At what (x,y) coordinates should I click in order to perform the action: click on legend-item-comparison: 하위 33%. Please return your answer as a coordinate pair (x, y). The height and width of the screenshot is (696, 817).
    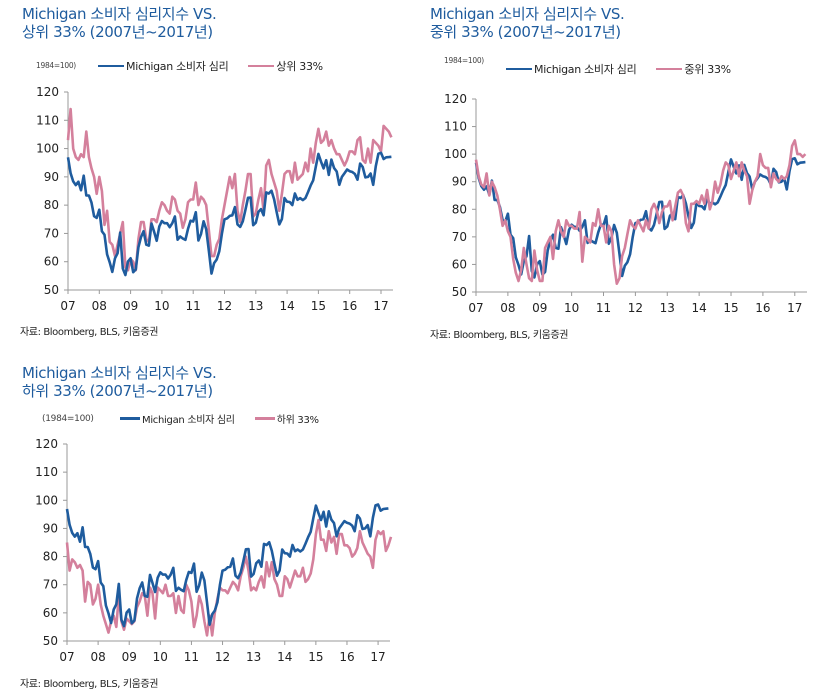
    Looking at the image, I should click on (286, 418).